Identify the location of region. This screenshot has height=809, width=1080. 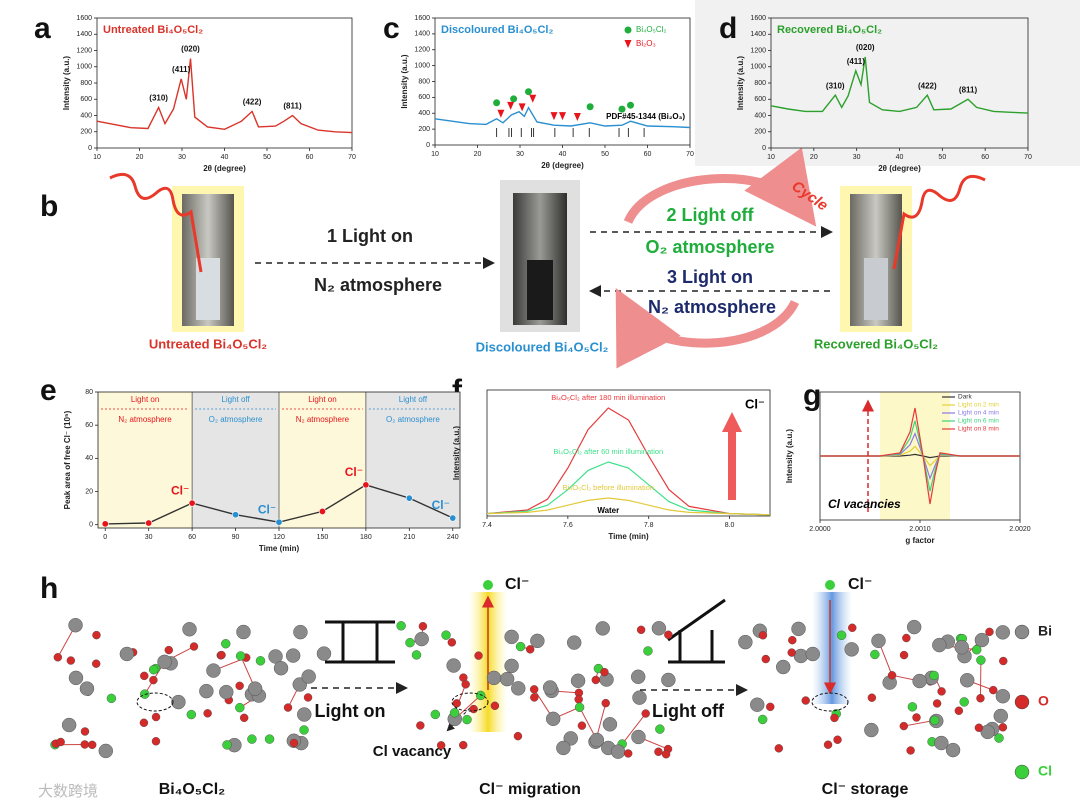
(235, 460).